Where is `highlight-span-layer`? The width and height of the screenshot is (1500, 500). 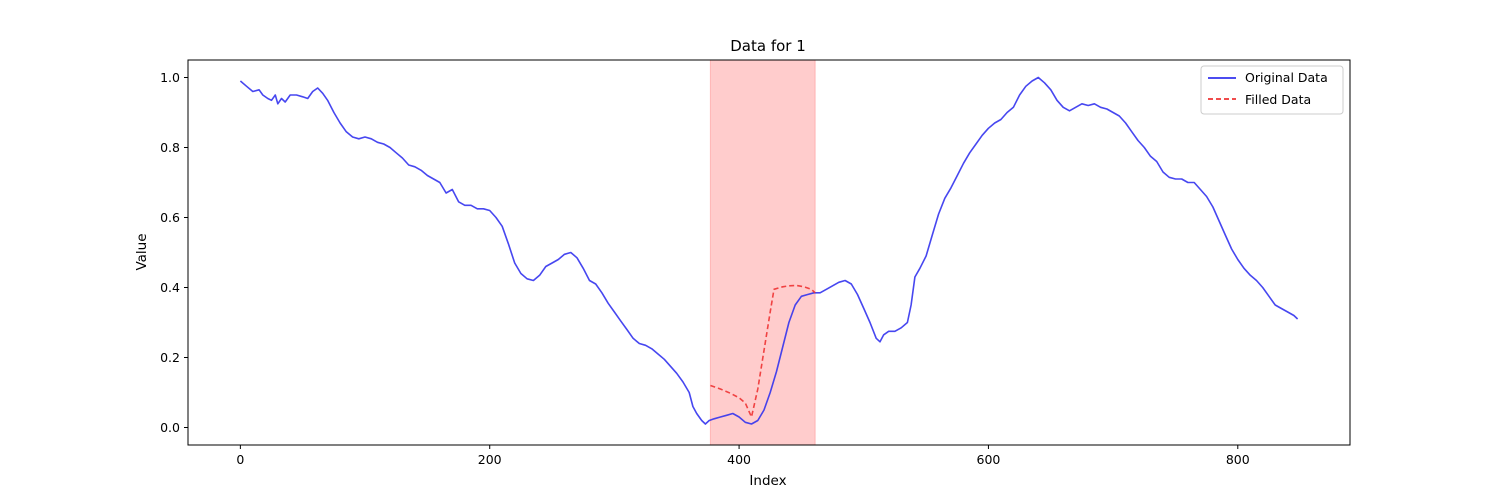
highlight-span-layer is located at coordinates (762, 252).